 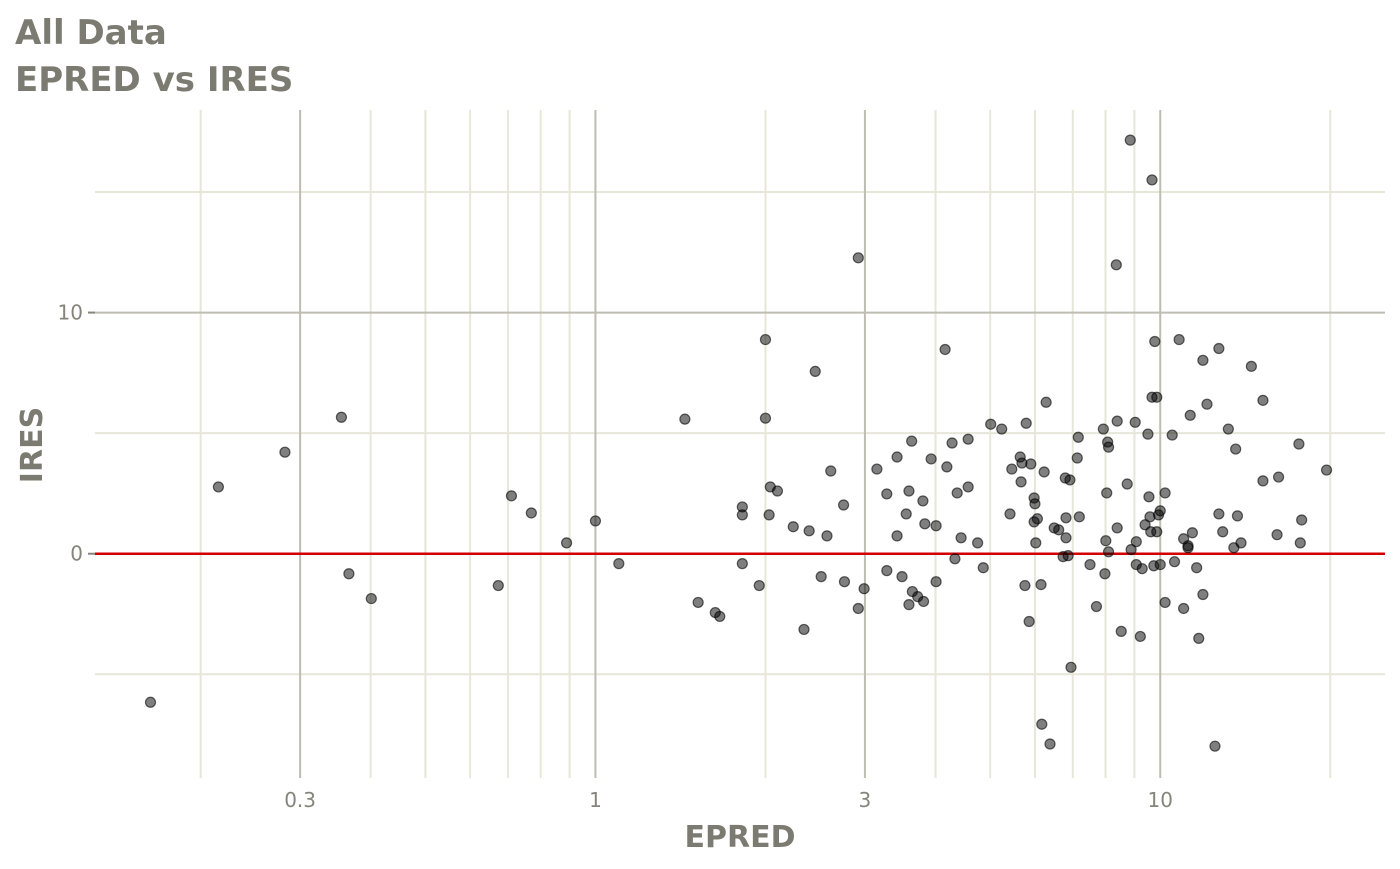 I want to click on y-tick-label: 10, so click(x=70, y=313).